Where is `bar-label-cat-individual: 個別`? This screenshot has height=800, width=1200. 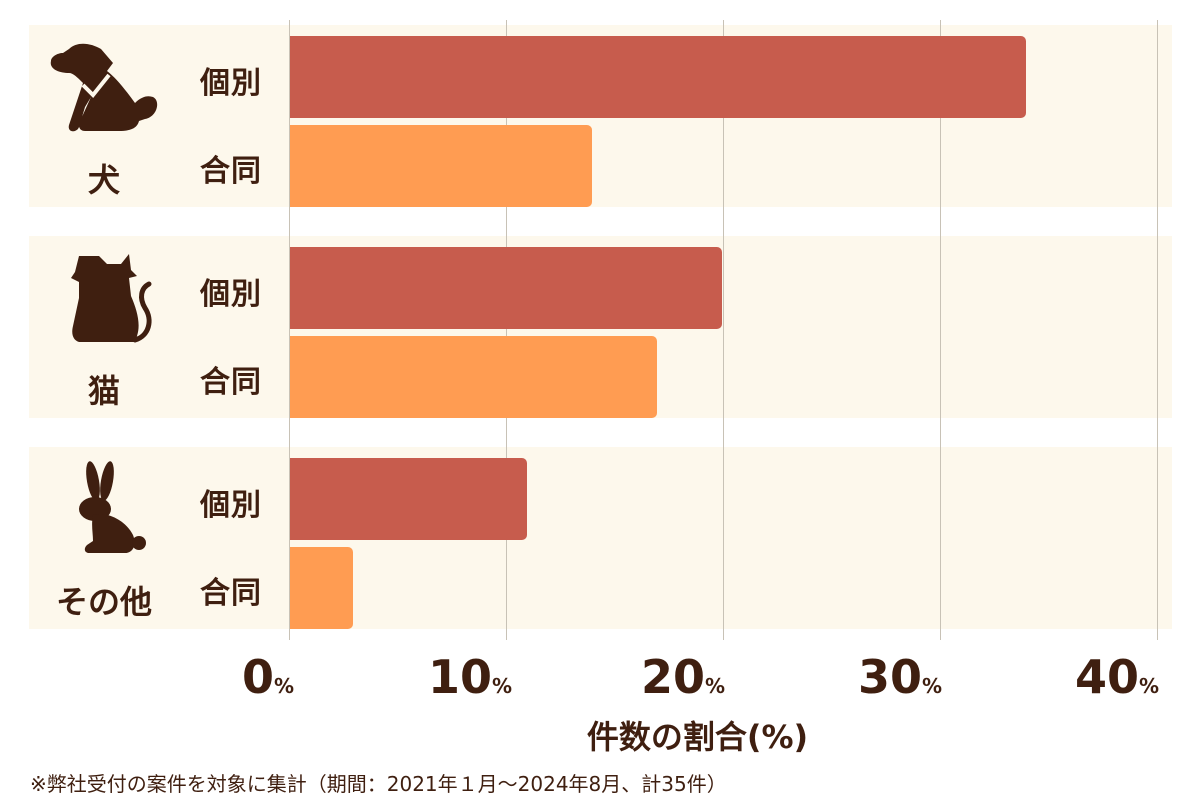
bar-label-cat-individual: 個別 is located at coordinates (231, 294).